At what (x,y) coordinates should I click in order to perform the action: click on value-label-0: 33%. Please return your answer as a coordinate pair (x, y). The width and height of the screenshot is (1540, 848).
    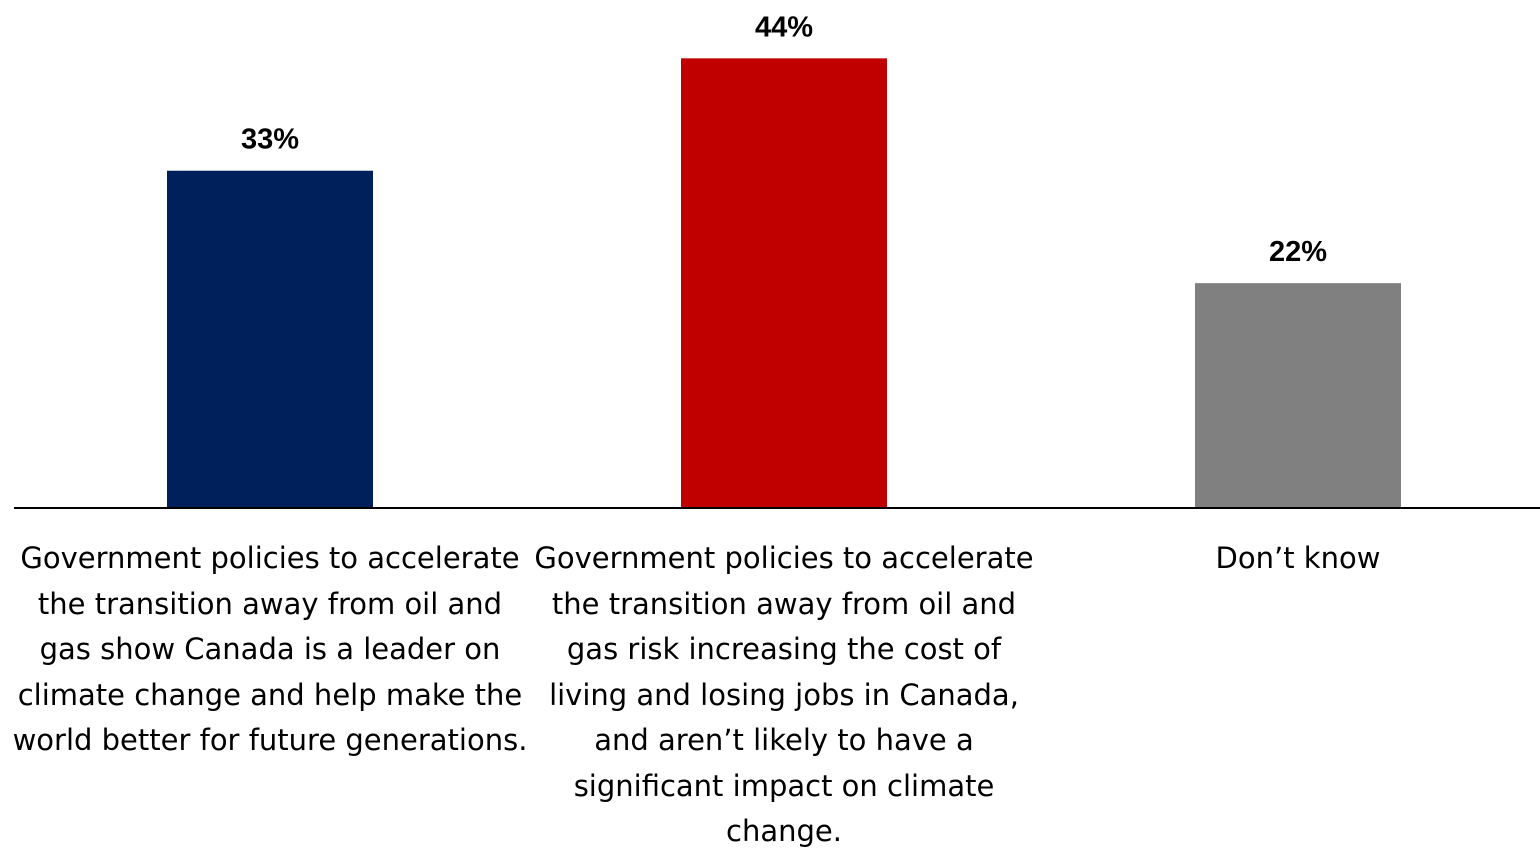
    Looking at the image, I should click on (270, 140).